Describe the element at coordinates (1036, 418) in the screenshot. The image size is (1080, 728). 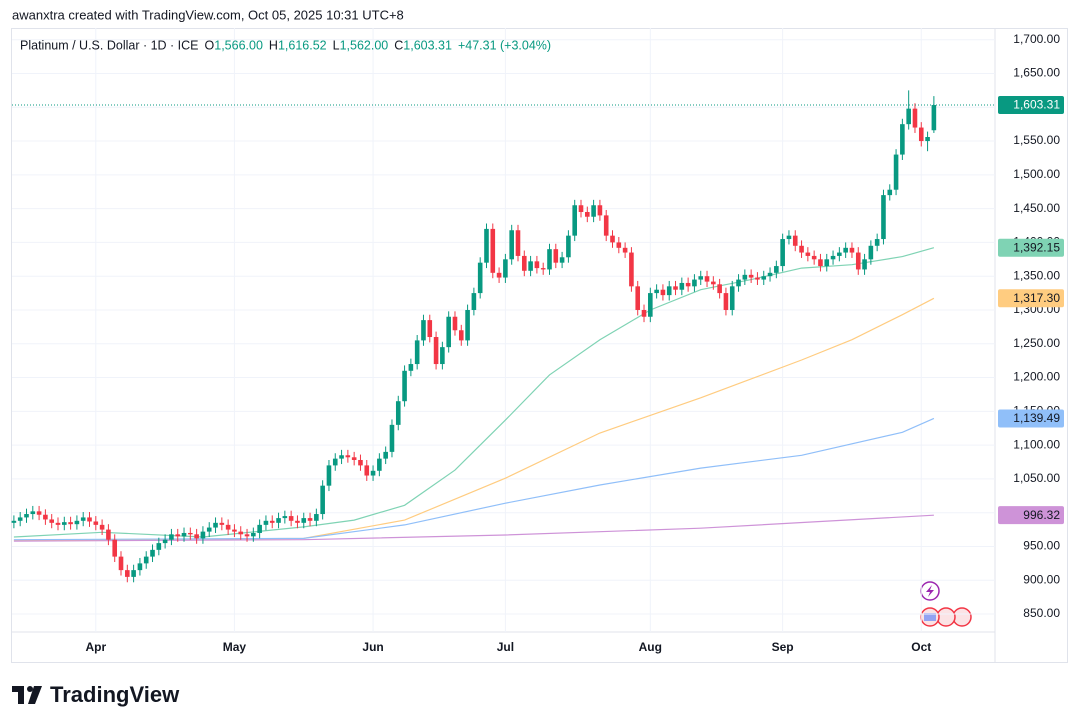
I see `price-tag-label: 1,139.49` at that location.